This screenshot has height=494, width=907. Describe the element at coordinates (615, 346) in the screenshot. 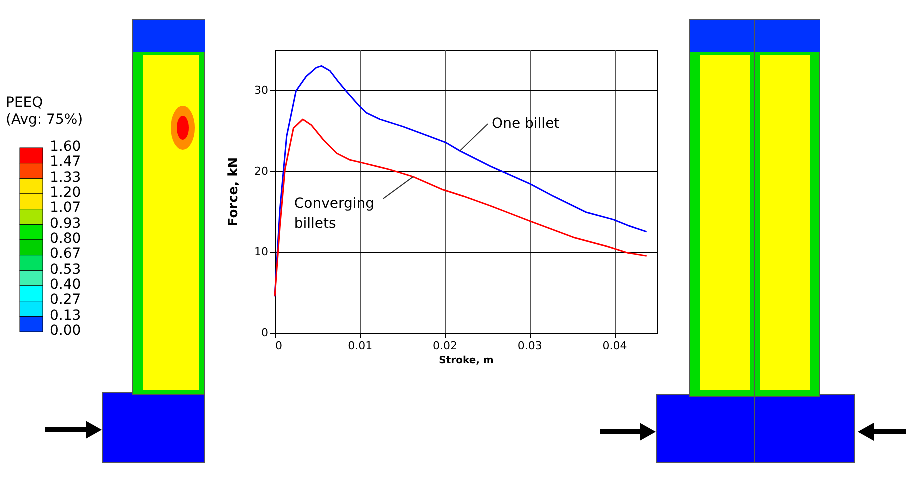

I see `x-tick-label: 0.04` at that location.